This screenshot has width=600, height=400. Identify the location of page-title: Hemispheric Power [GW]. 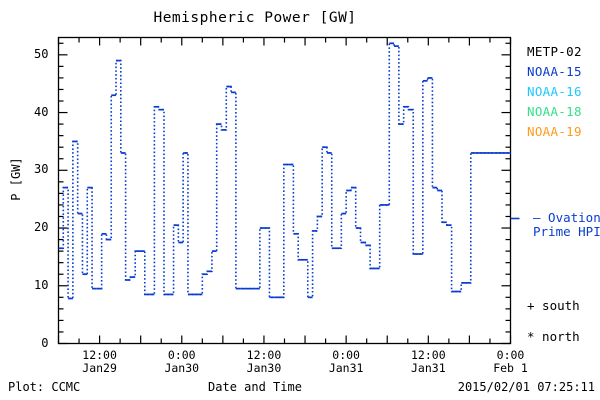
(255, 18).